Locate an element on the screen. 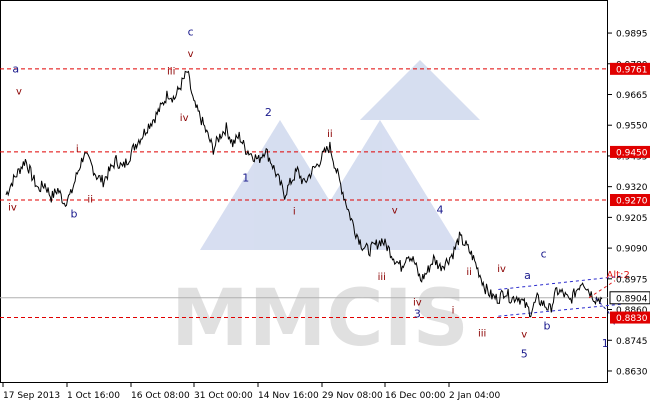  y-tick-label: 0.8860 is located at coordinates (632, 311).